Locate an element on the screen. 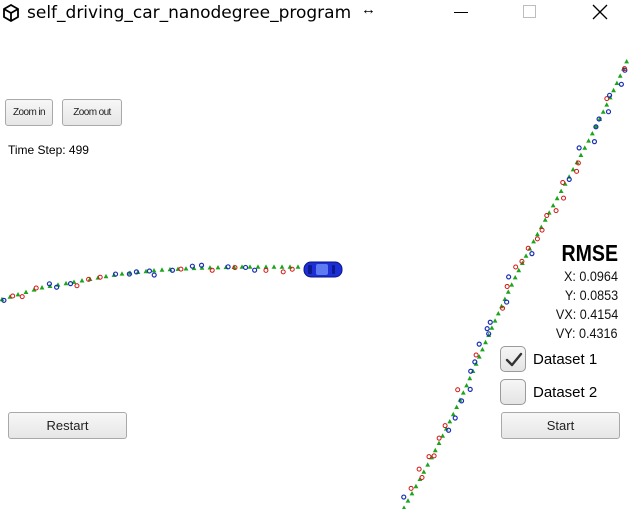 The image size is (631, 509). time-step-value: 499 is located at coordinates (78, 150).